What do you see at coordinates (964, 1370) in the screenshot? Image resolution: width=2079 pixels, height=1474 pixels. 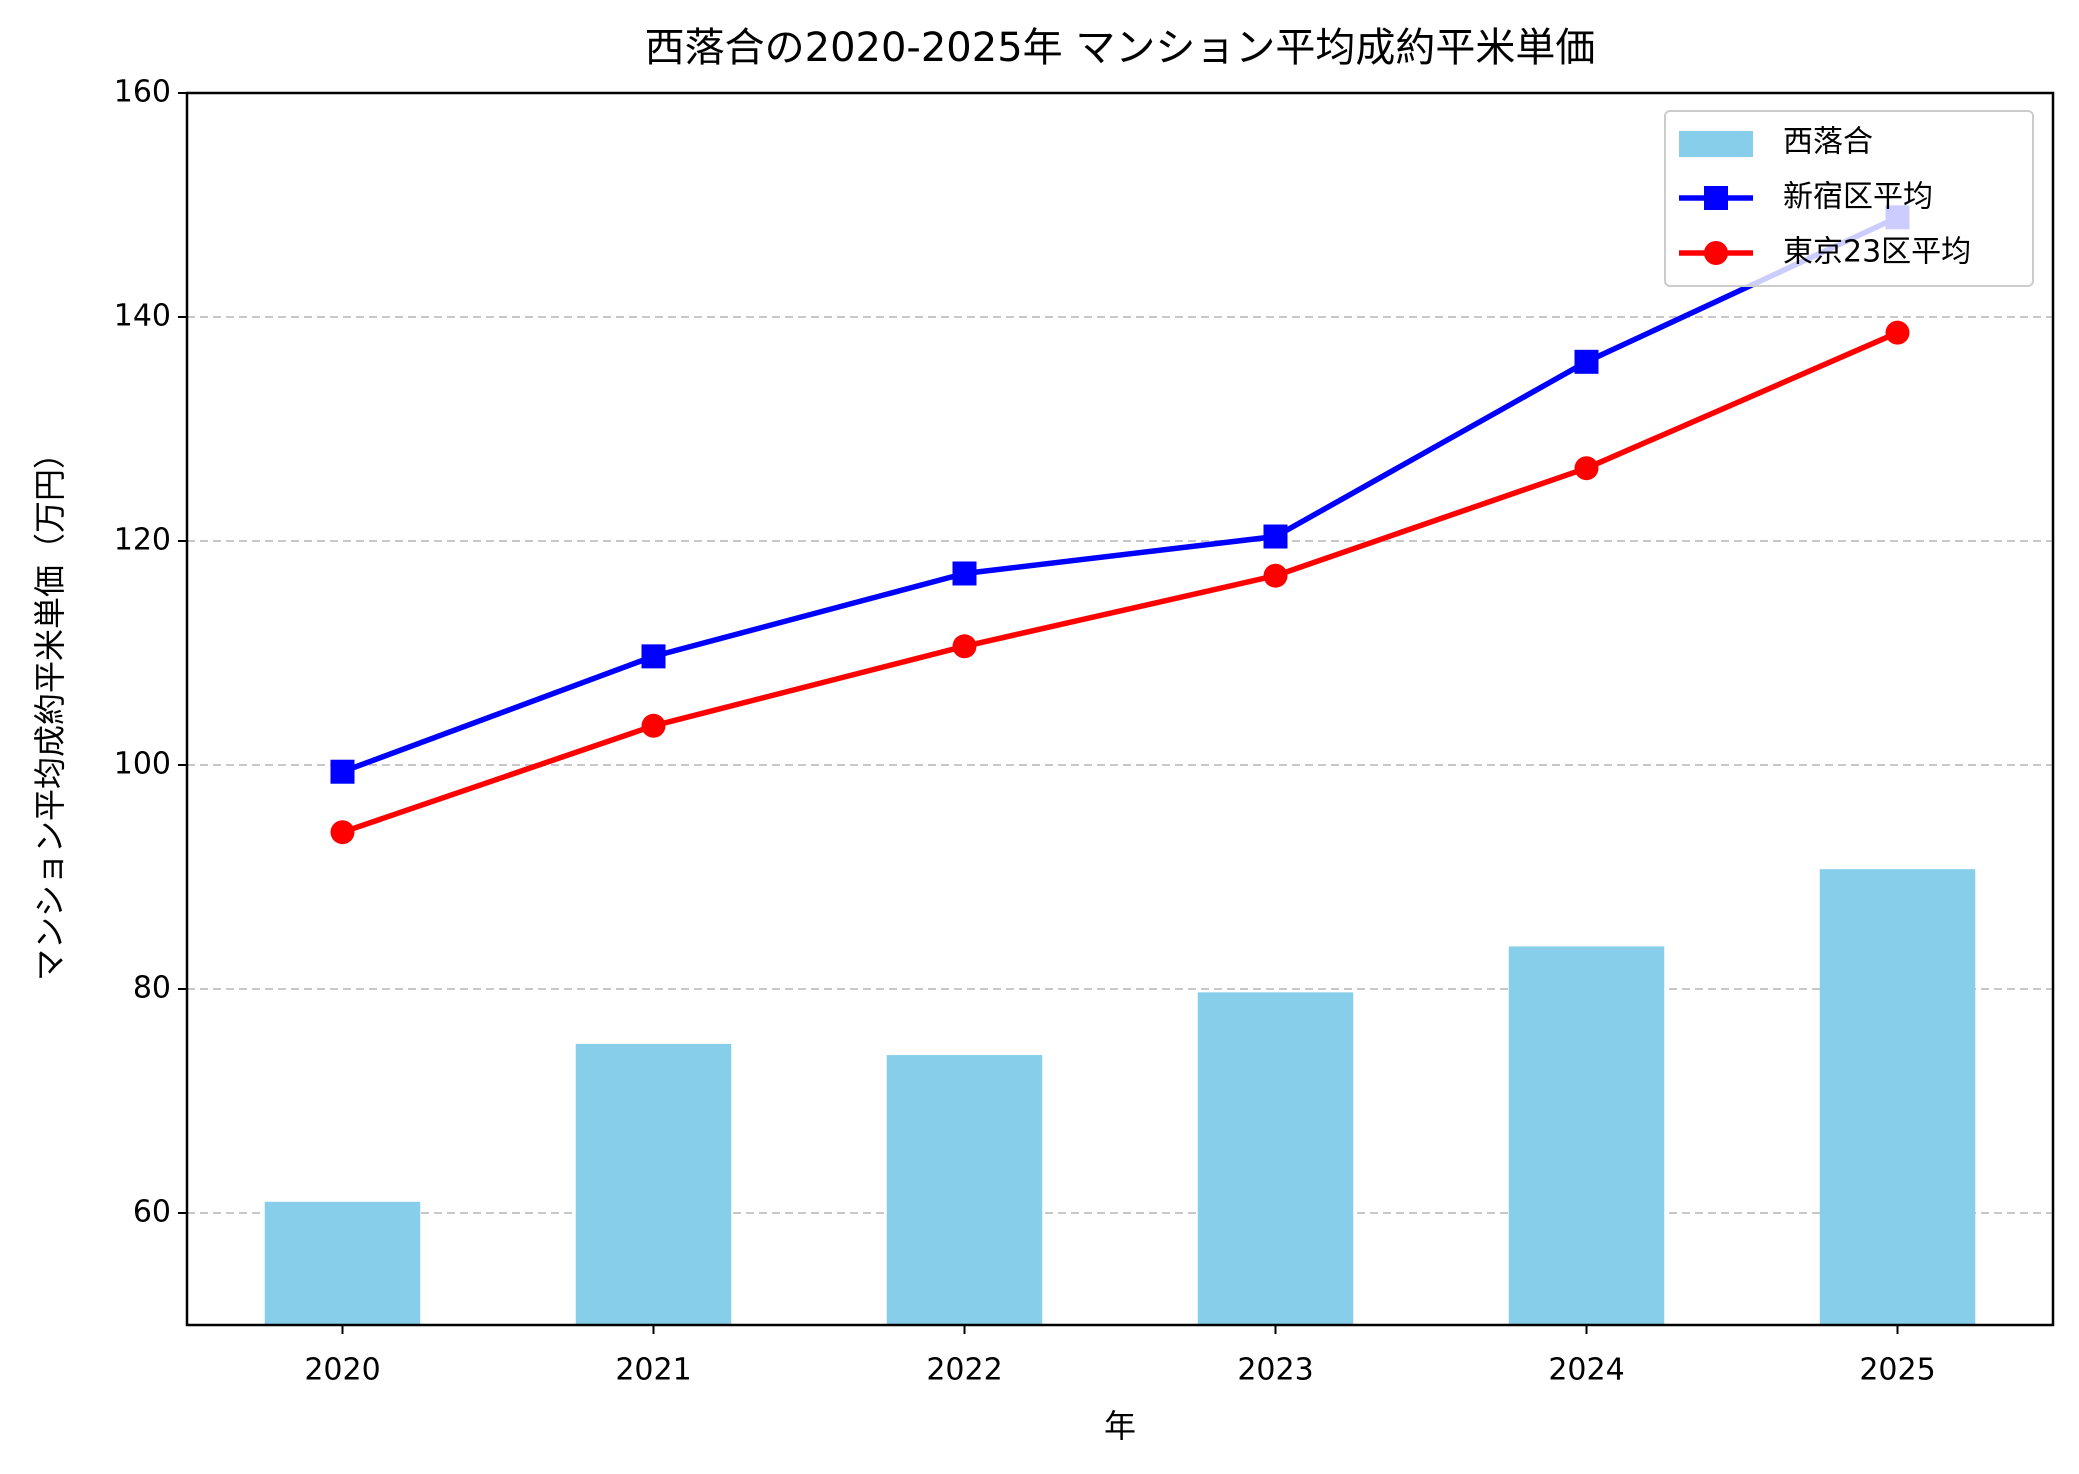 I see `x-tick-label: 2022` at bounding box center [964, 1370].